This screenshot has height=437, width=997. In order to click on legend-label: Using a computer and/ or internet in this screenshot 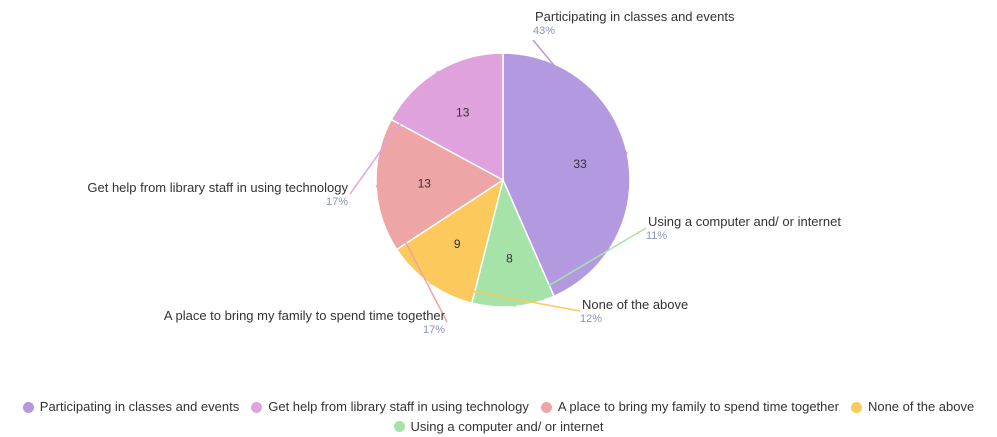, I will do `click(507, 426)`.